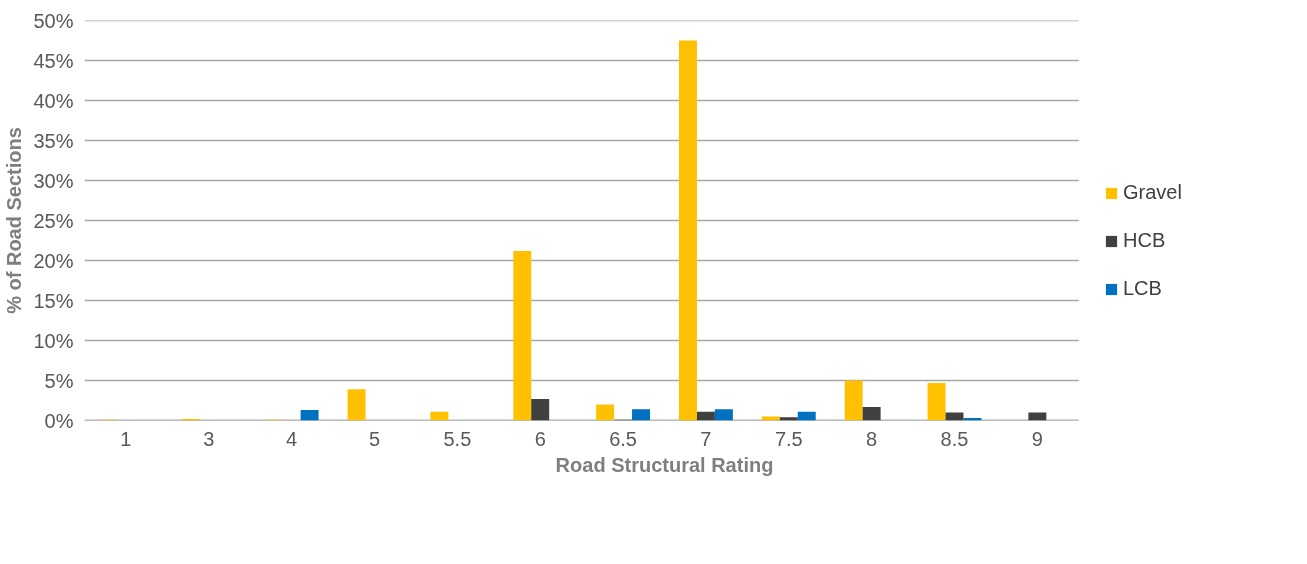  I want to click on x-tick-label: 8.5, so click(954, 438).